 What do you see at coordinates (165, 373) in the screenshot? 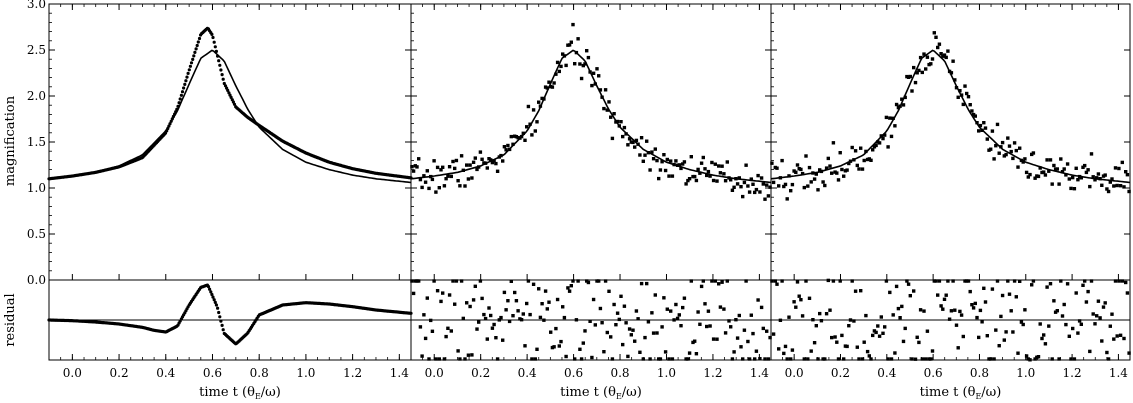
I see `x-tick-label: 0.4` at bounding box center [165, 373].